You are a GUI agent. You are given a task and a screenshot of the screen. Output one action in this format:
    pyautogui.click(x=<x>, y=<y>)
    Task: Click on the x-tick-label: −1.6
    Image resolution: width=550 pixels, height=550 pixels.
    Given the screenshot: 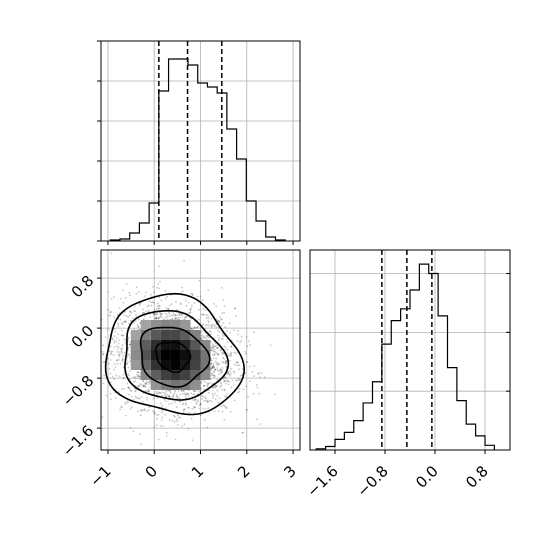 What is the action you would take?
    pyautogui.click(x=322, y=481)
    